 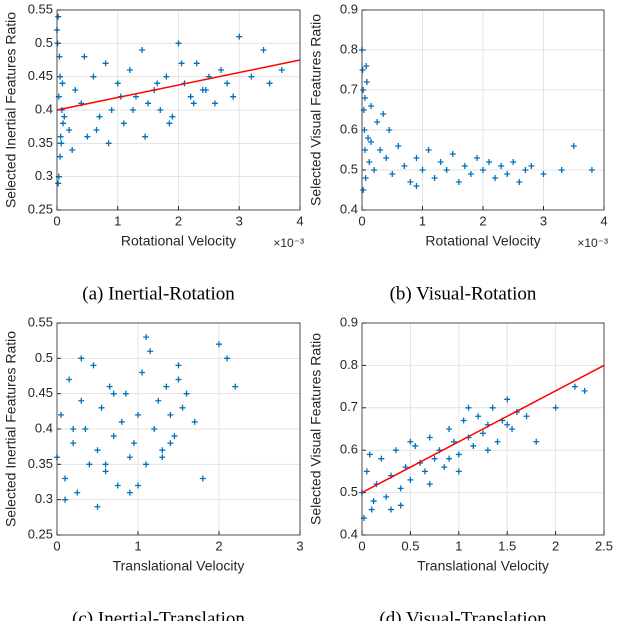 I want to click on x-tick-label: 2, so click(x=178, y=220).